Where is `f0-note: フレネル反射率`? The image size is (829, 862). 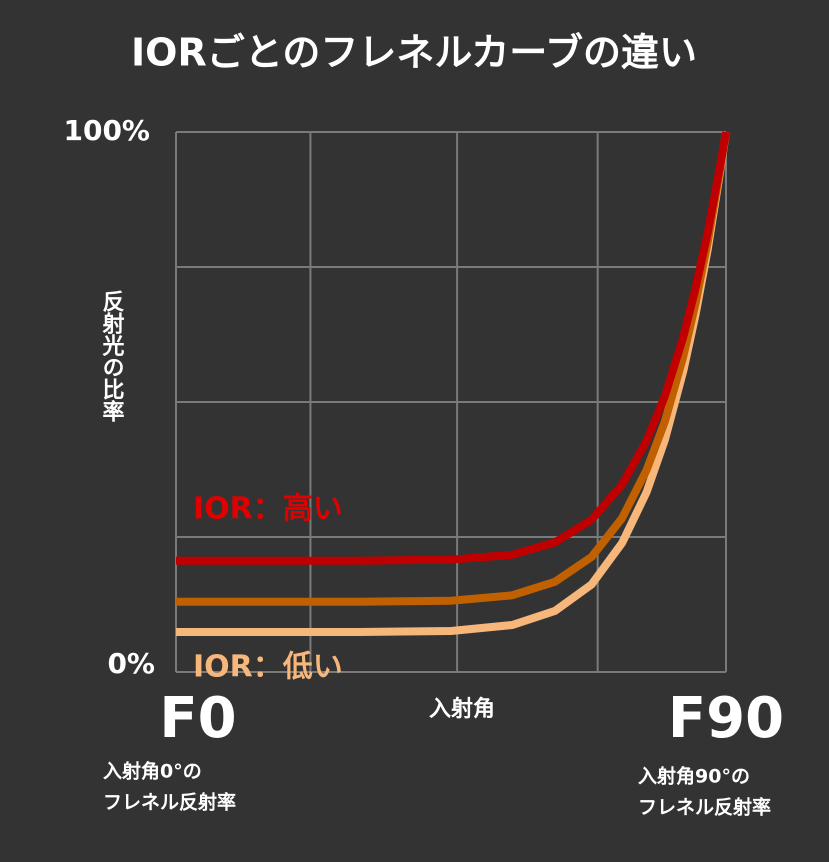 f0-note: フレネル反射率 is located at coordinates (169, 802).